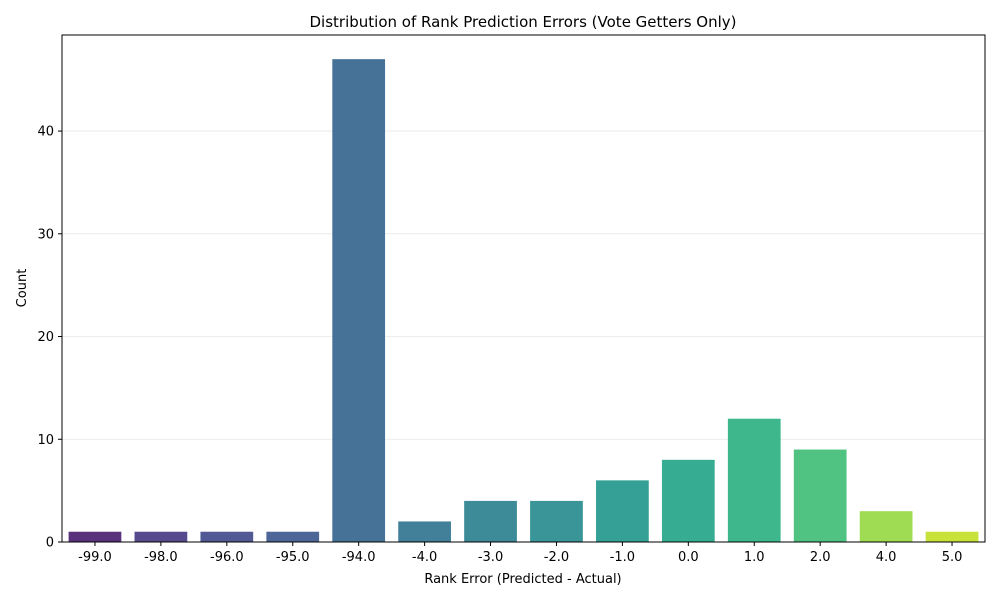 This screenshot has width=1000, height=604. Describe the element at coordinates (293, 536) in the screenshot. I see `bar--95.0` at that location.